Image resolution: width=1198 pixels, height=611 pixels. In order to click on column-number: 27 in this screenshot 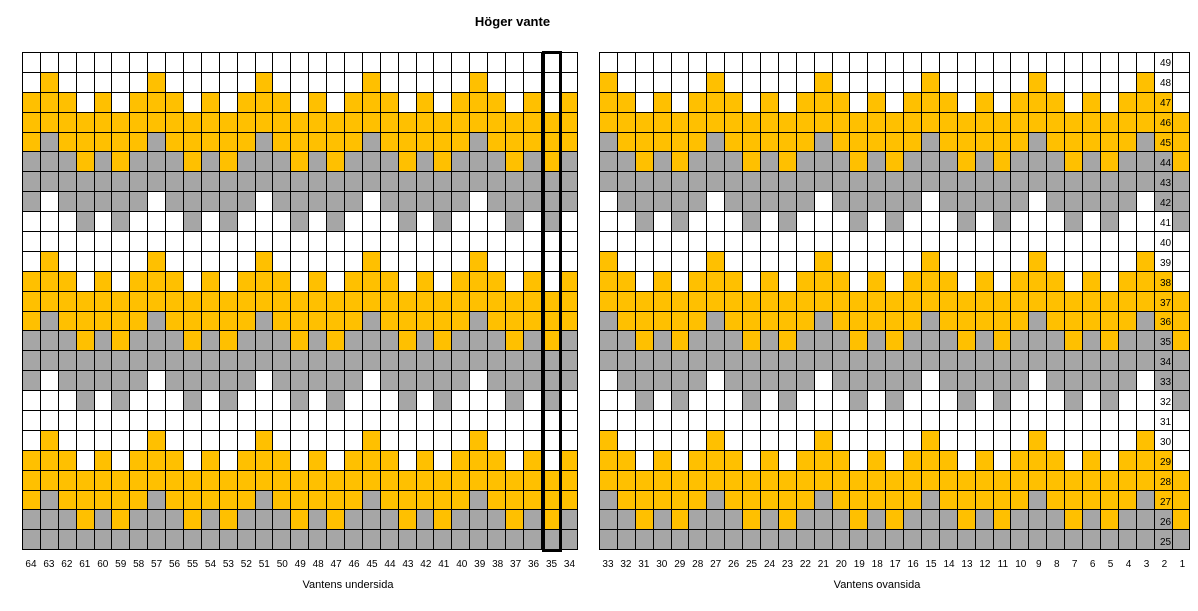, I will do `click(716, 564)`.